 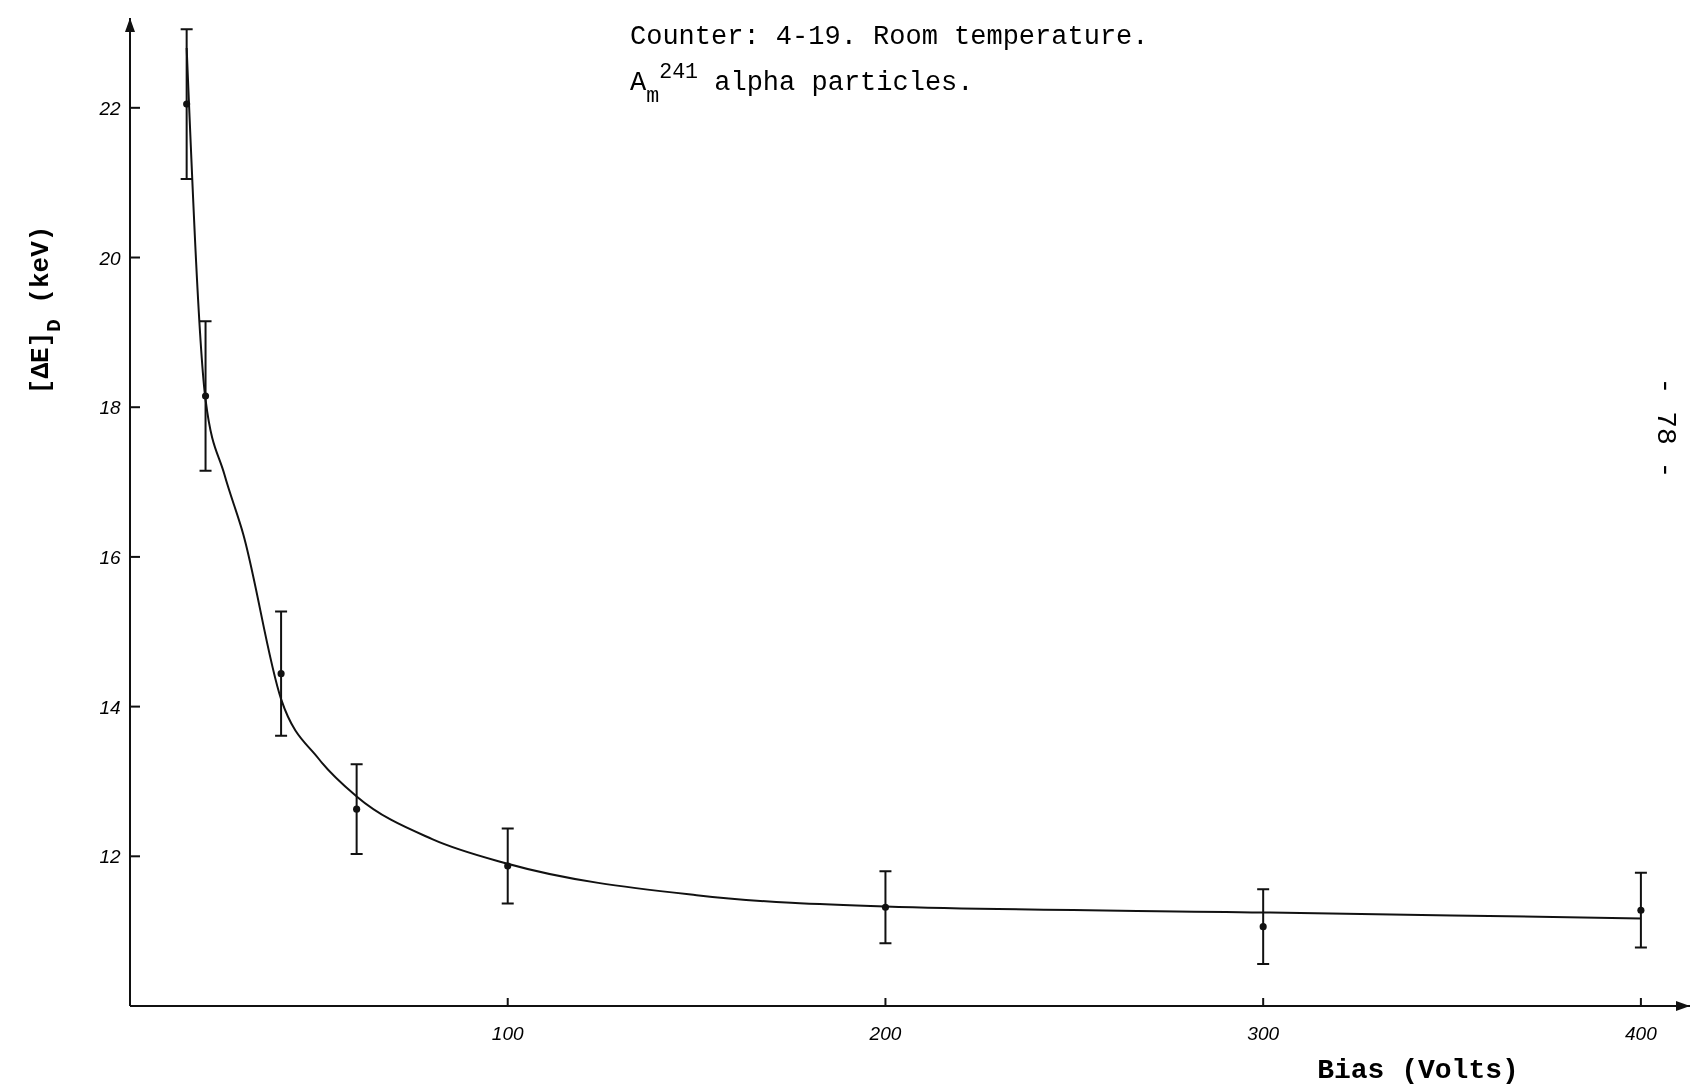 What do you see at coordinates (1418, 1070) in the screenshot?
I see `x-axis-title: Bias (Volts)` at bounding box center [1418, 1070].